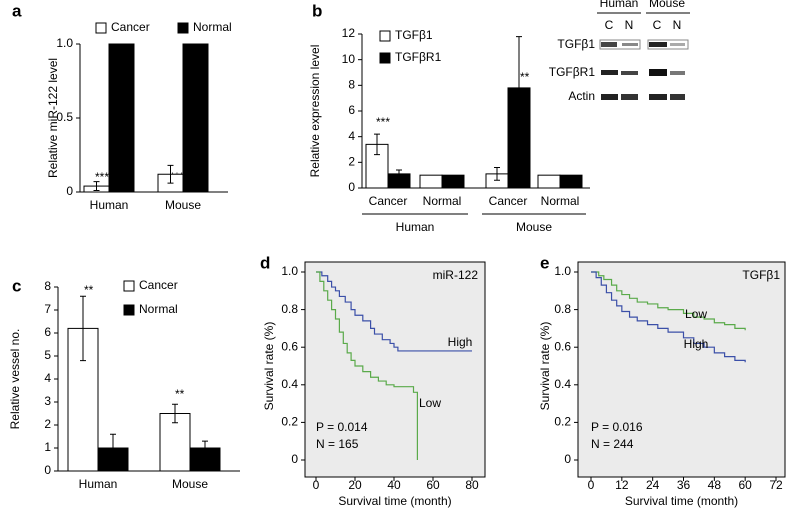  Describe the element at coordinates (16, 285) in the screenshot. I see `panel-label: c` at that location.